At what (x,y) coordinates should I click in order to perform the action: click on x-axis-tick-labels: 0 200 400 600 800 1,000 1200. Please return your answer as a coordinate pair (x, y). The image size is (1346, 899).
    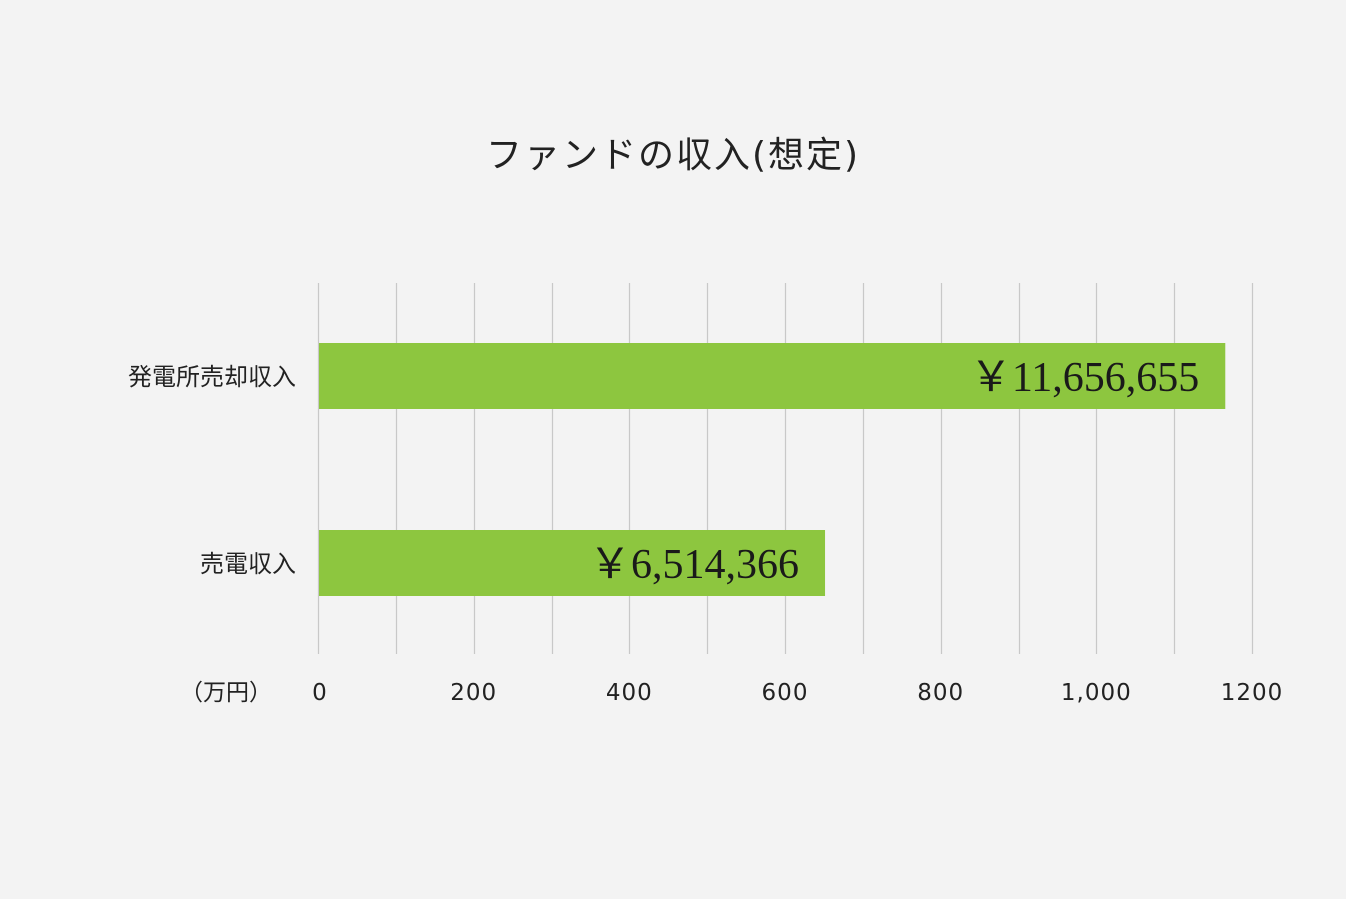
    Looking at the image, I should click on (798, 693).